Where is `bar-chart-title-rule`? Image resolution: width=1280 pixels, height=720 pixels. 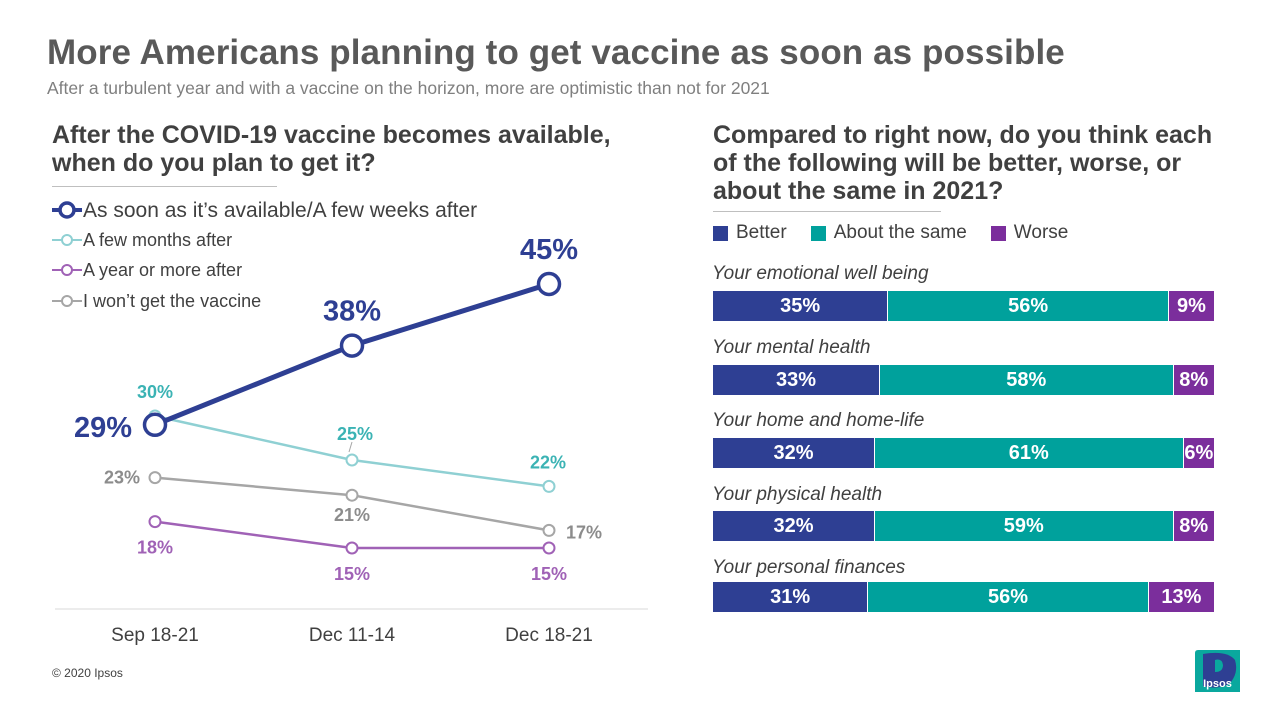
bar-chart-title-rule is located at coordinates (827, 211).